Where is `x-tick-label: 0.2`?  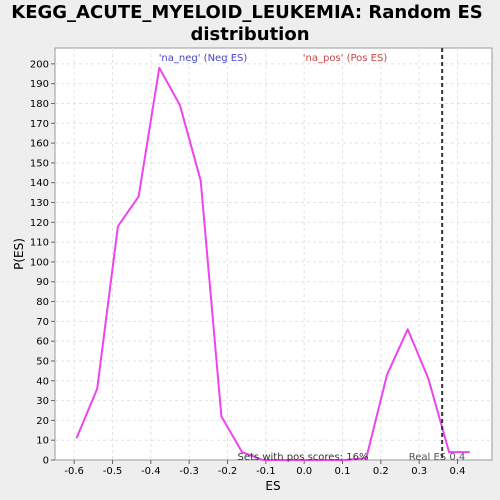 x-tick-label: 0.2 is located at coordinates (381, 471).